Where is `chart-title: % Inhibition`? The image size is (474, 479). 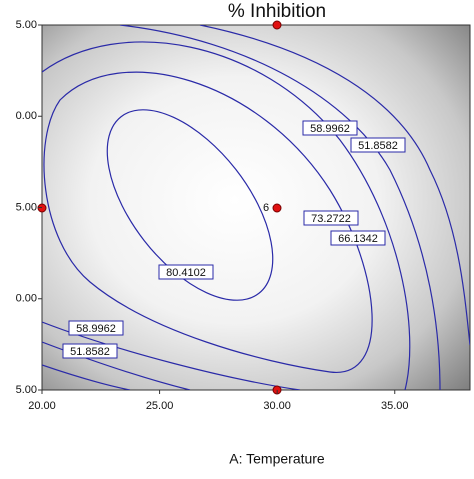
chart-title: % Inhibition is located at coordinates (277, 11).